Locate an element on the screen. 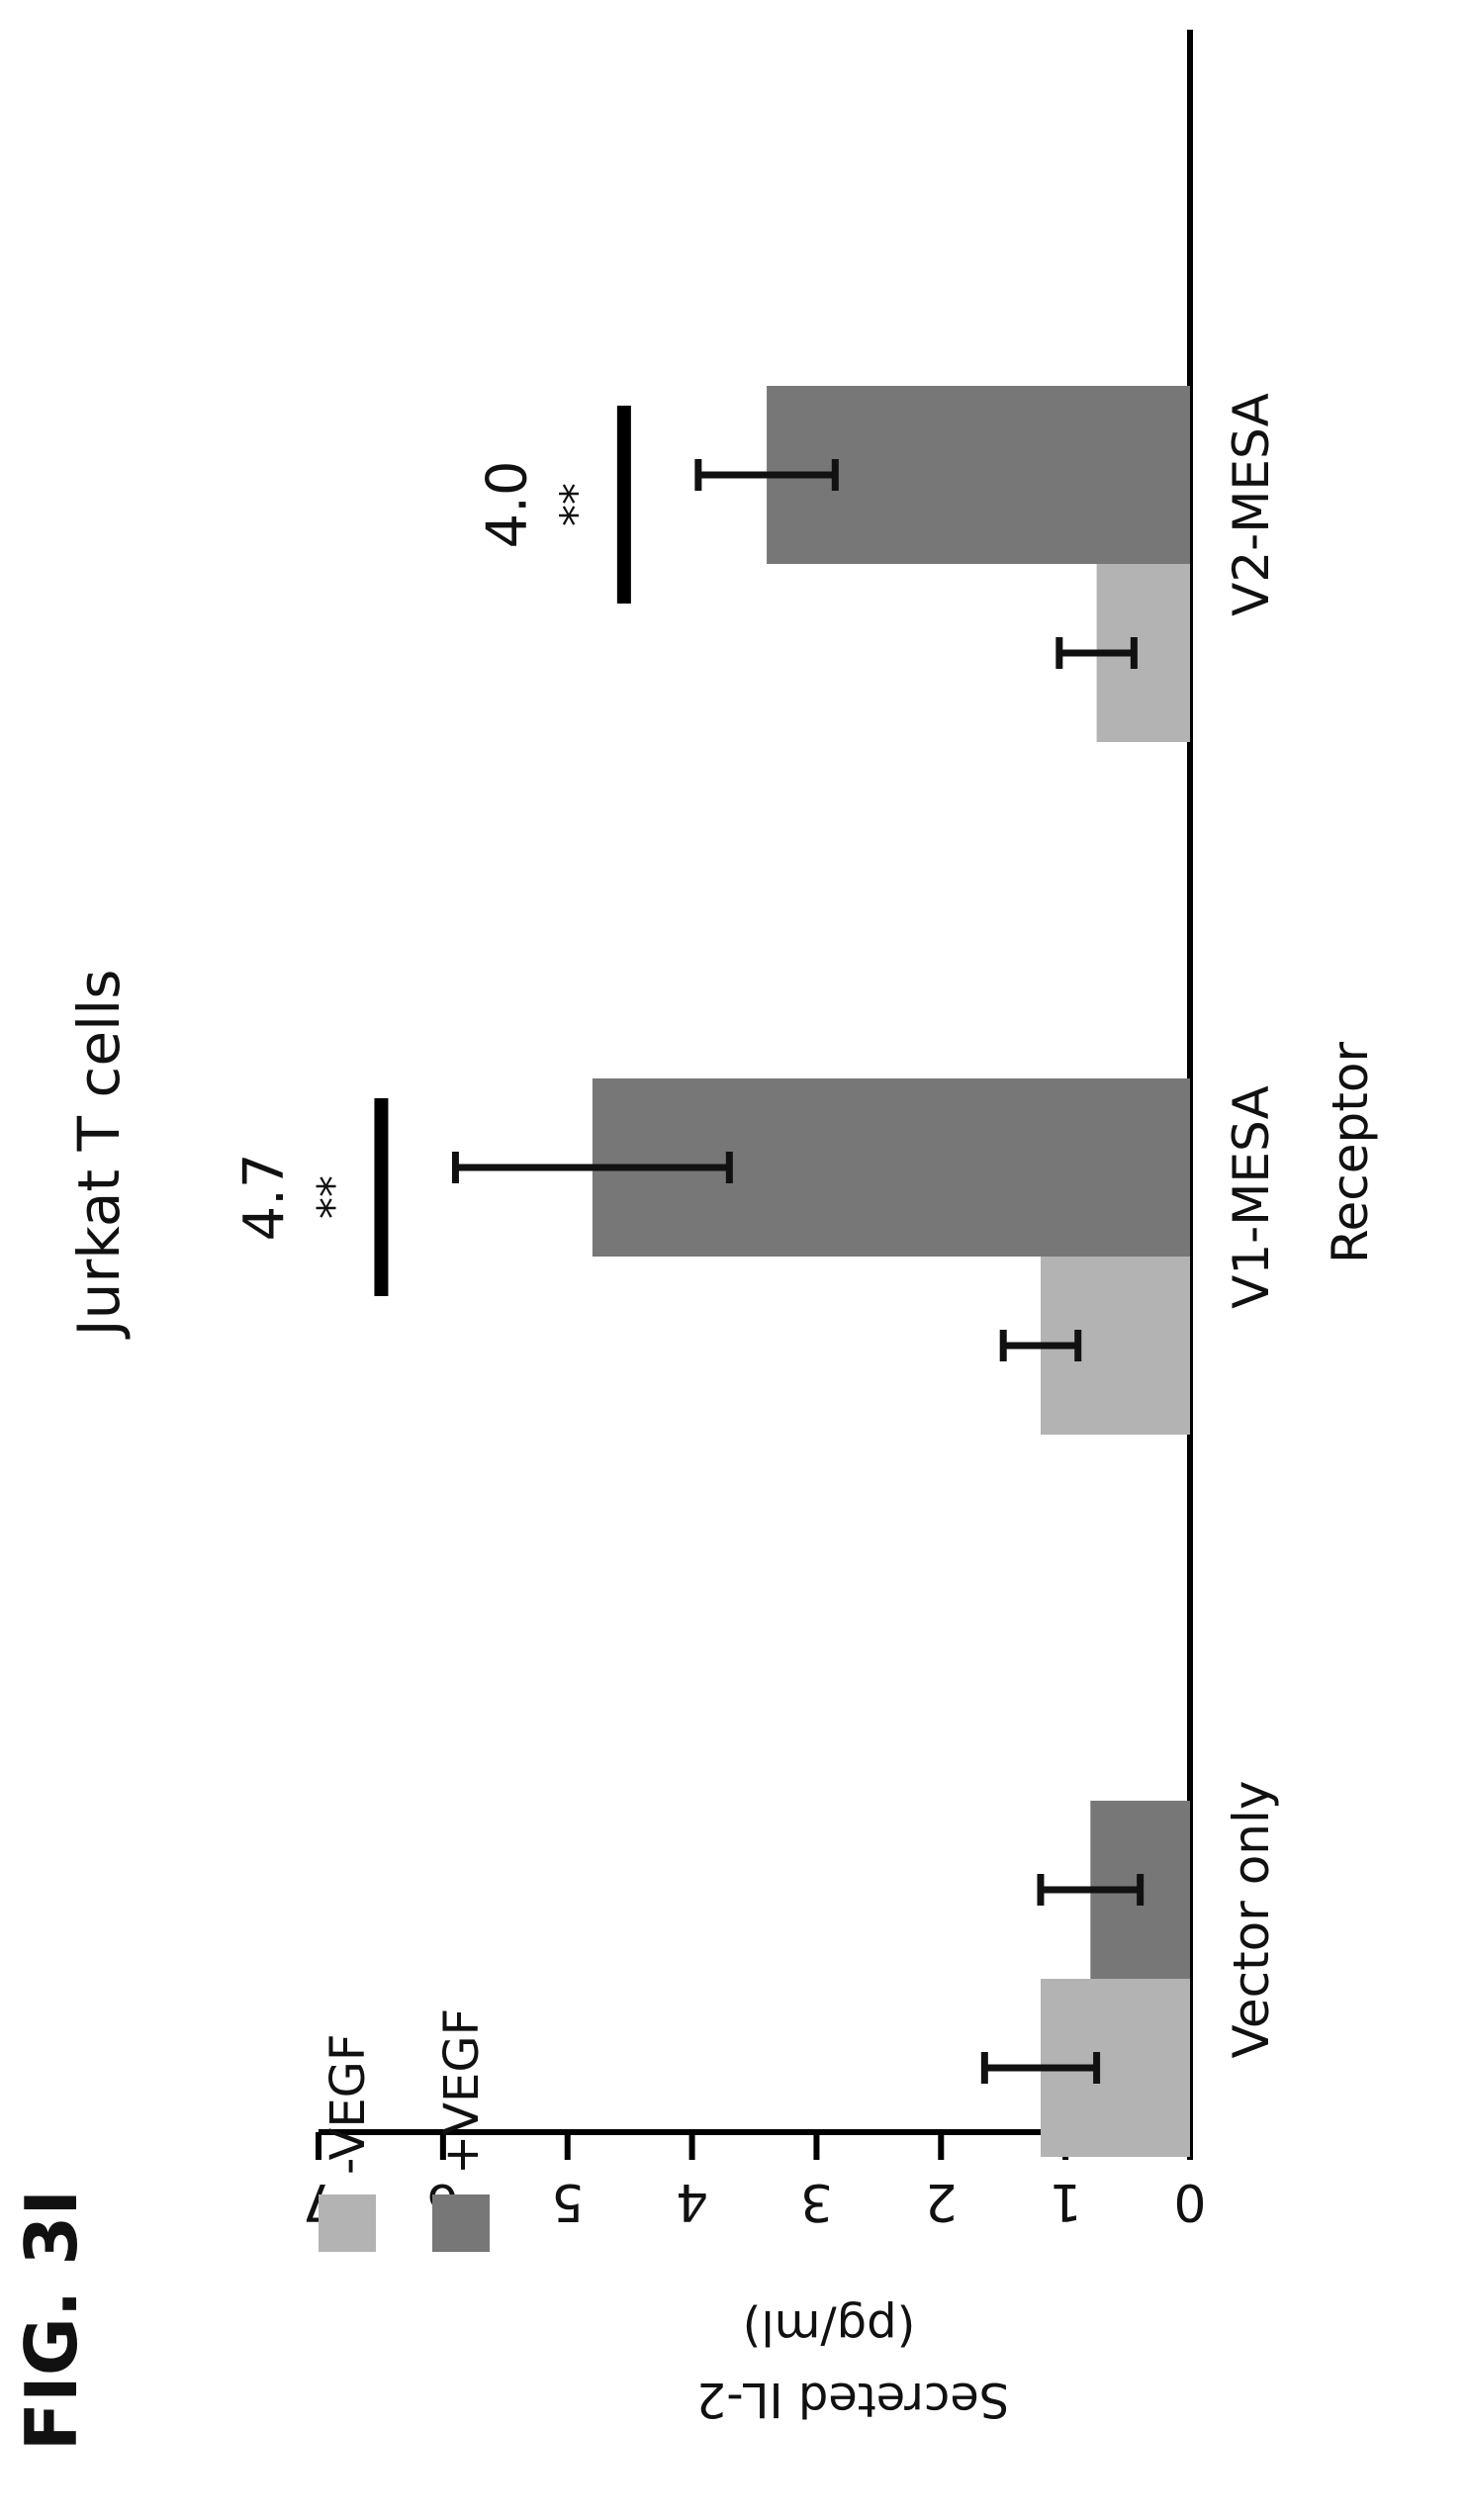 The image size is (1466, 2520). chart-title: Jurkat T cells is located at coordinates (99, 1155).